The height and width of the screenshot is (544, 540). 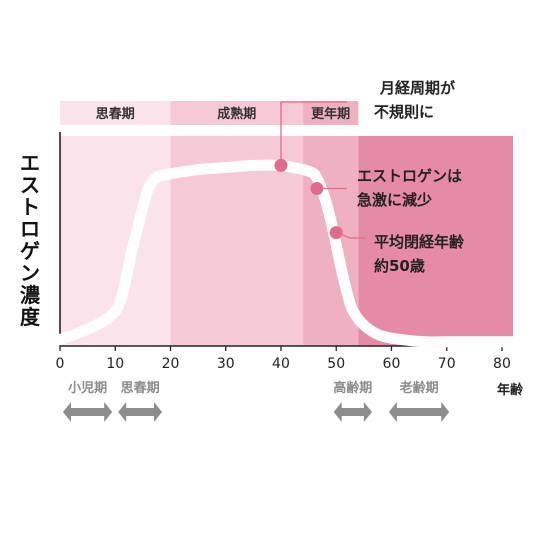 I want to click on x-tick-label: 70, so click(x=447, y=364).